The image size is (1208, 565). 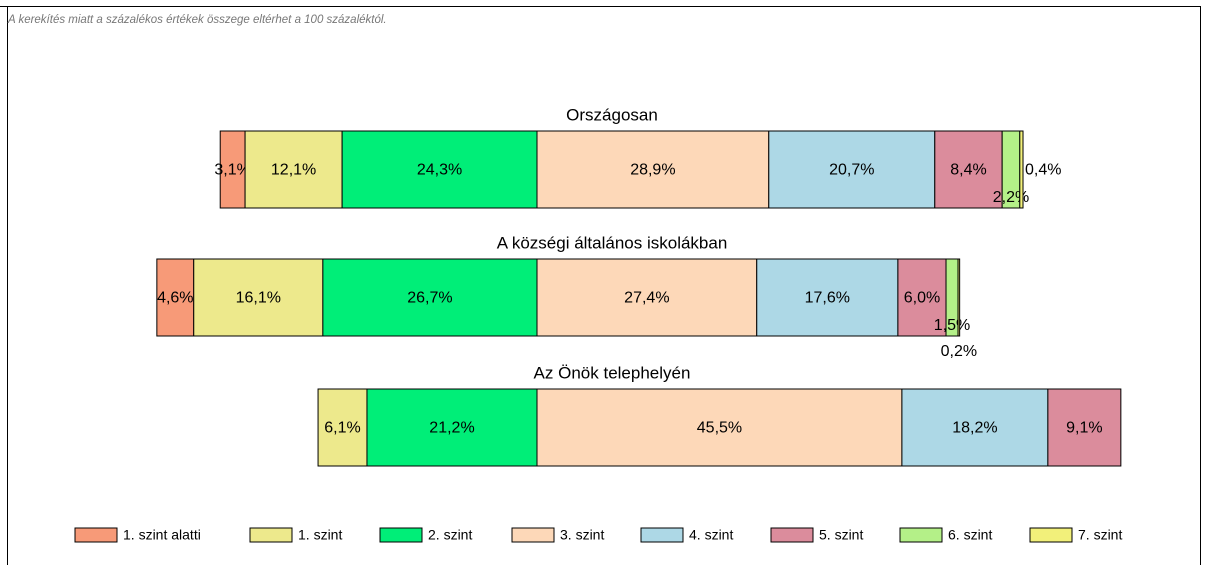 I want to click on value-label: 20,7%, so click(x=851, y=170).